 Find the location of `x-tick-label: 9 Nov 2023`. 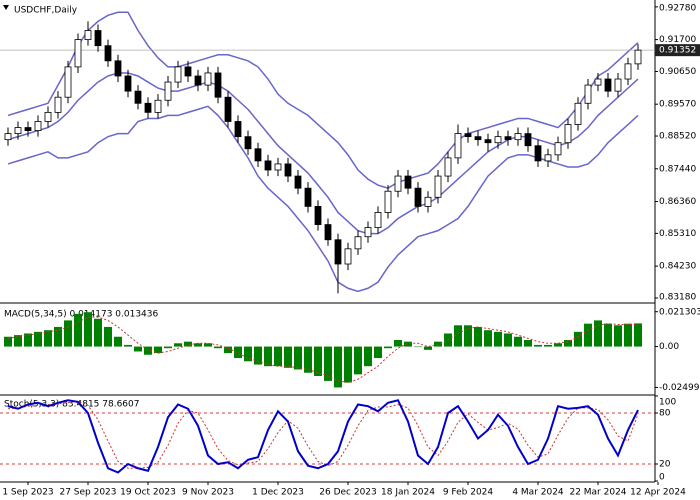

x-tick-label: 9 Nov 2023 is located at coordinates (208, 493).